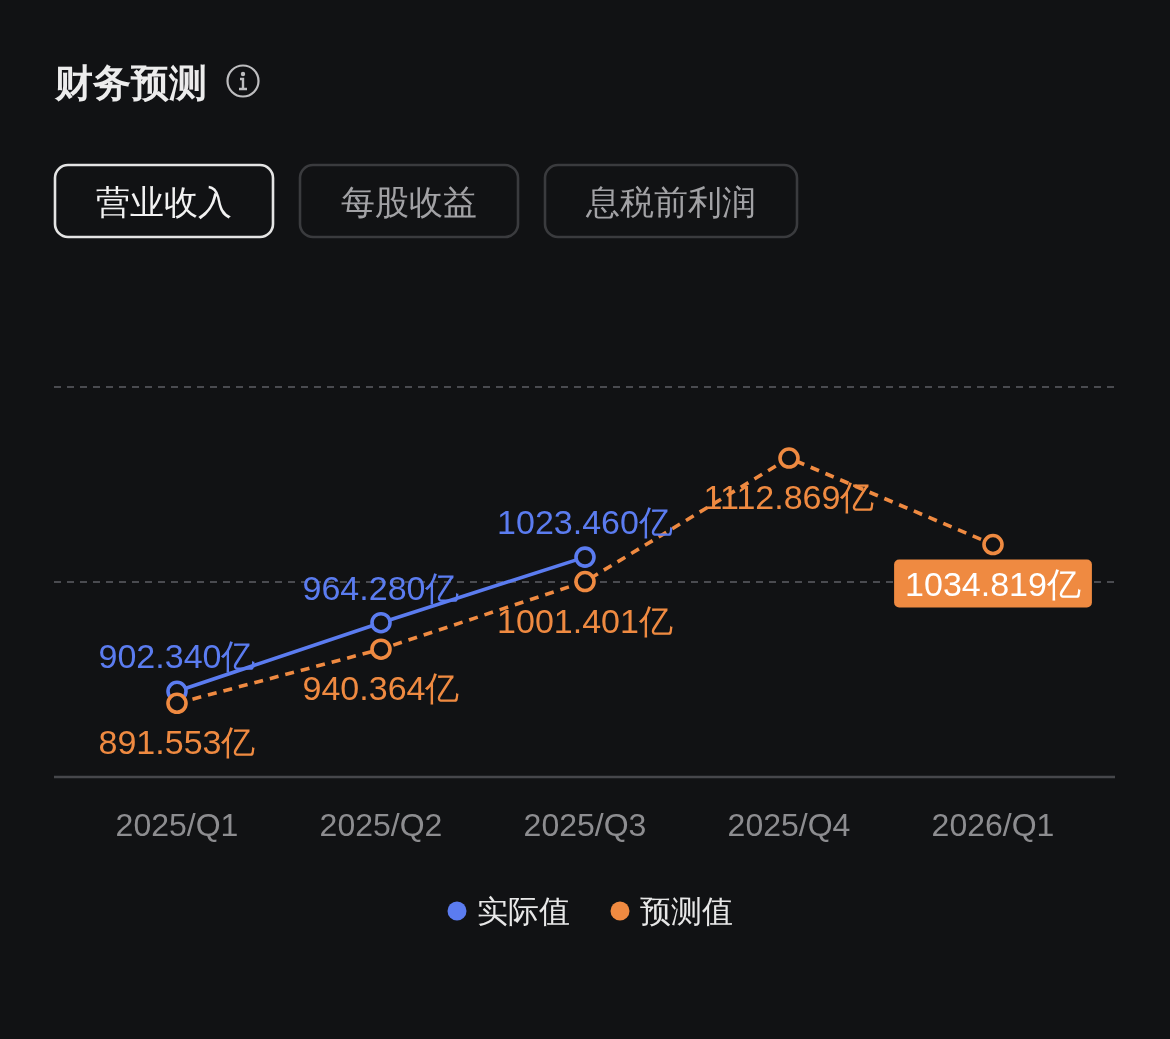 The width and height of the screenshot is (1170, 1039). I want to click on label-highlight: 1034.819亿, so click(993, 583).